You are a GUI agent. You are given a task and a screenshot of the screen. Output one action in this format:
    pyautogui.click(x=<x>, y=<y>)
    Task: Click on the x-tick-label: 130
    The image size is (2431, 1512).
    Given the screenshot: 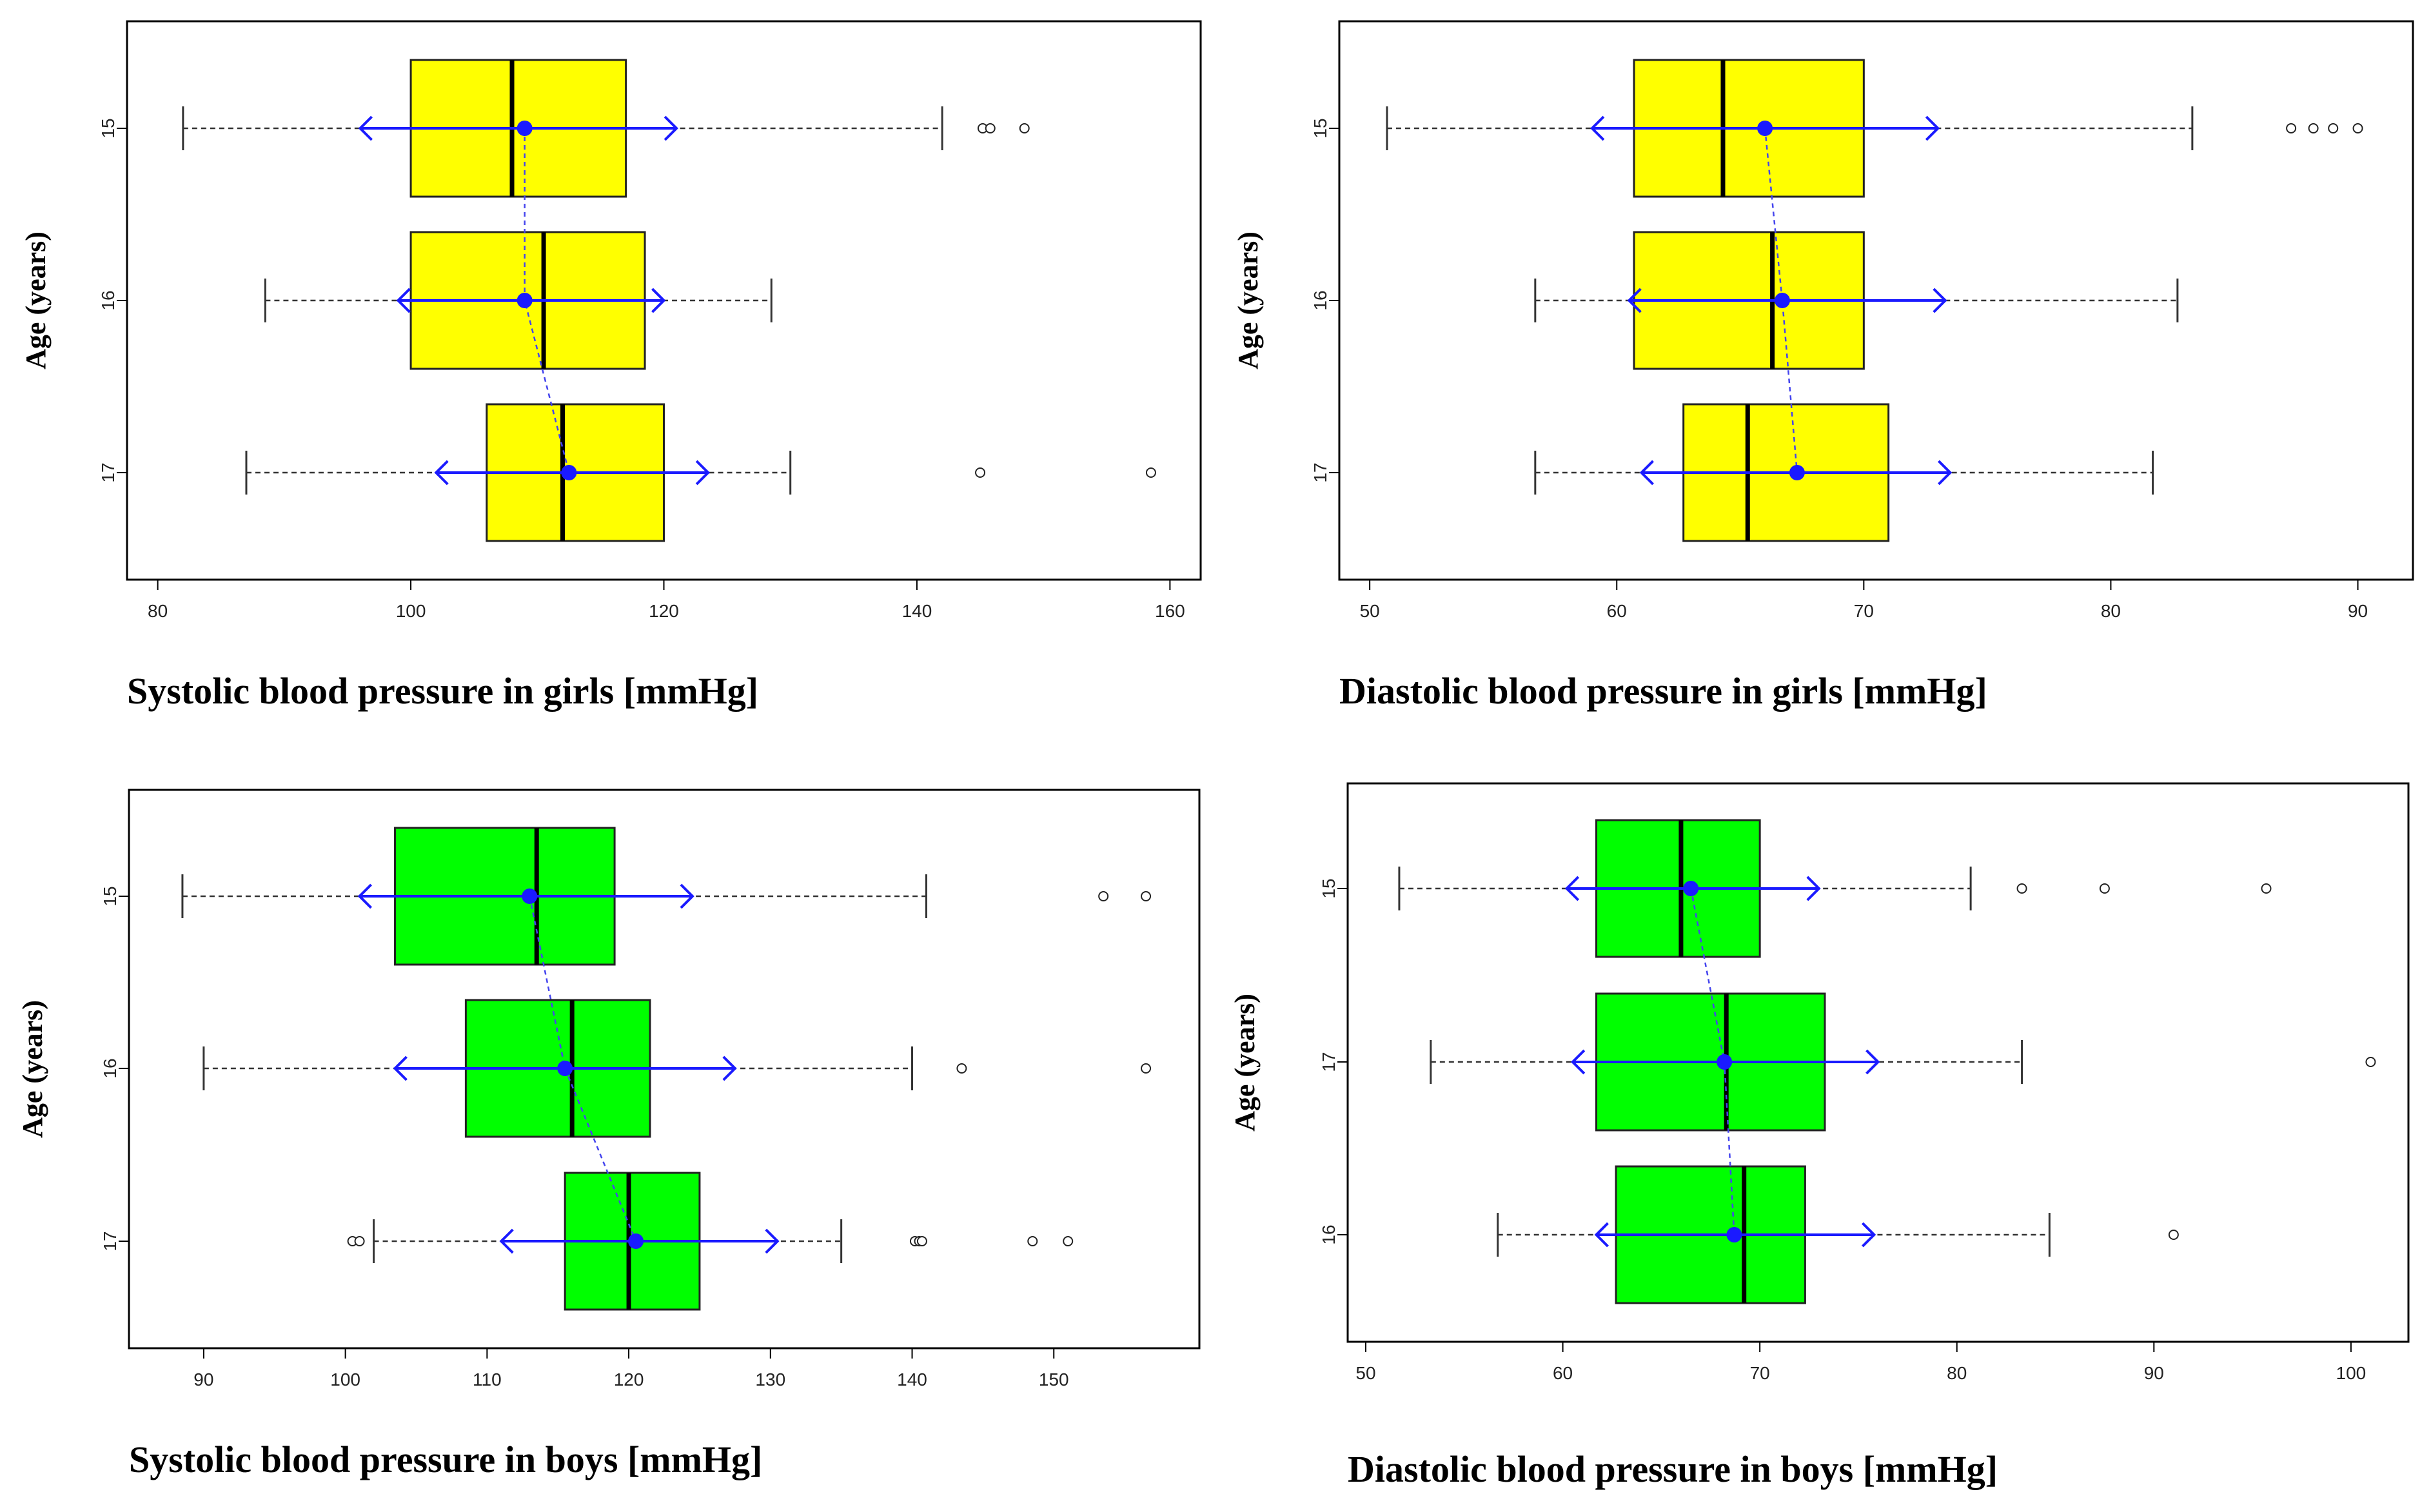 What is the action you would take?
    pyautogui.click(x=770, y=1379)
    